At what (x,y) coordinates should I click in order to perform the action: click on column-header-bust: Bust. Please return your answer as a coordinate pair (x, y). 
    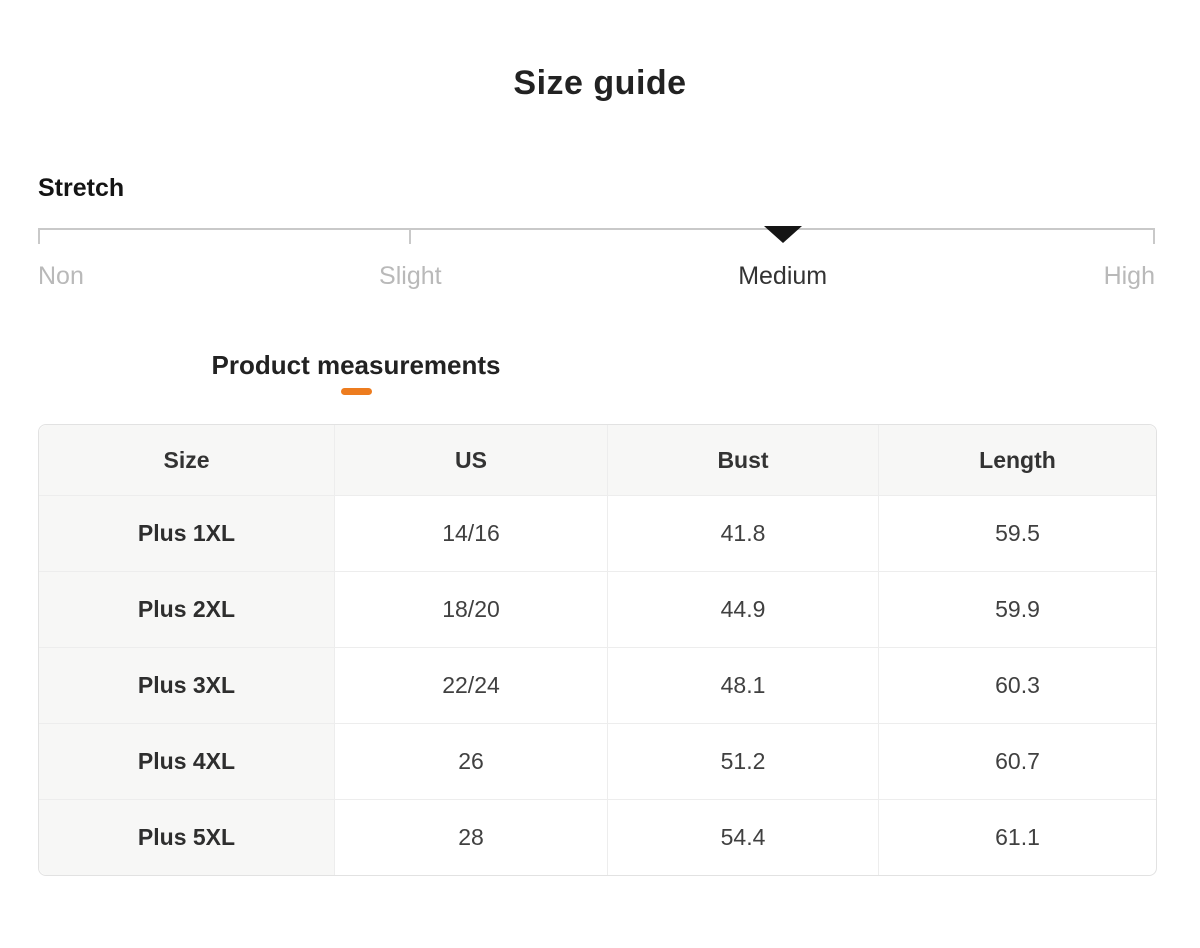
    Looking at the image, I should click on (742, 460).